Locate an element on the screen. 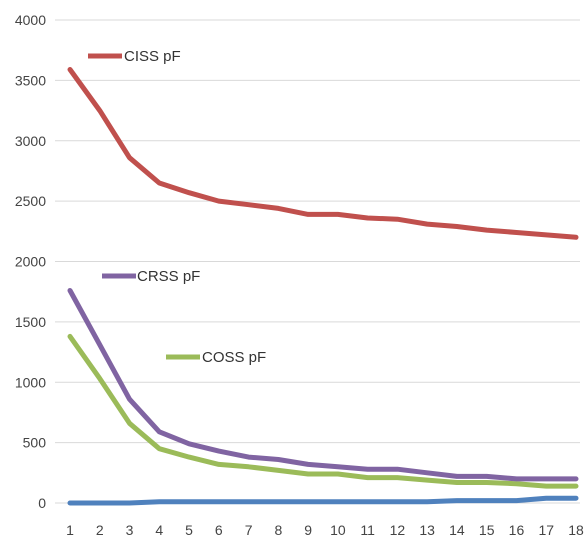 This screenshot has width=588, height=546. x-tick-label: 17 is located at coordinates (546, 530).